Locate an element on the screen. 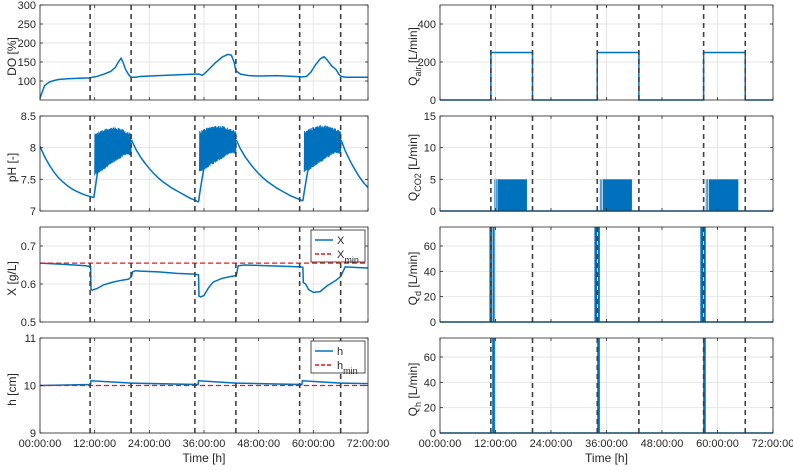 This screenshot has width=793, height=470. legend-label: Xmin is located at coordinates (348, 257).